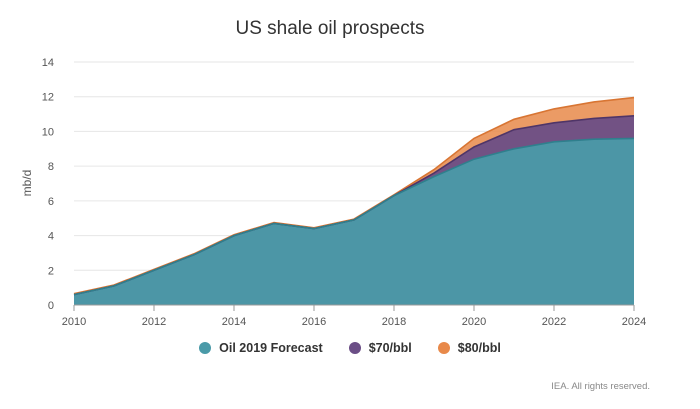  I want to click on x-tick-label: 2016, so click(314, 322).